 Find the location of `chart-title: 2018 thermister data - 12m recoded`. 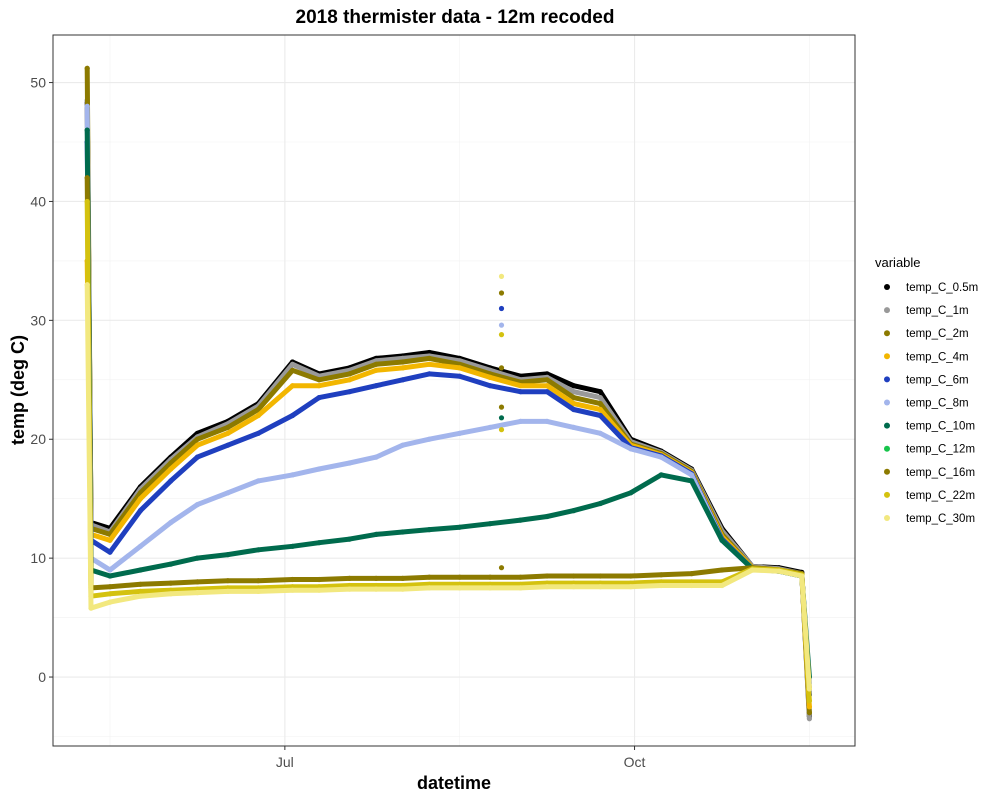

chart-title: 2018 thermister data - 12m recoded is located at coordinates (455, 17).